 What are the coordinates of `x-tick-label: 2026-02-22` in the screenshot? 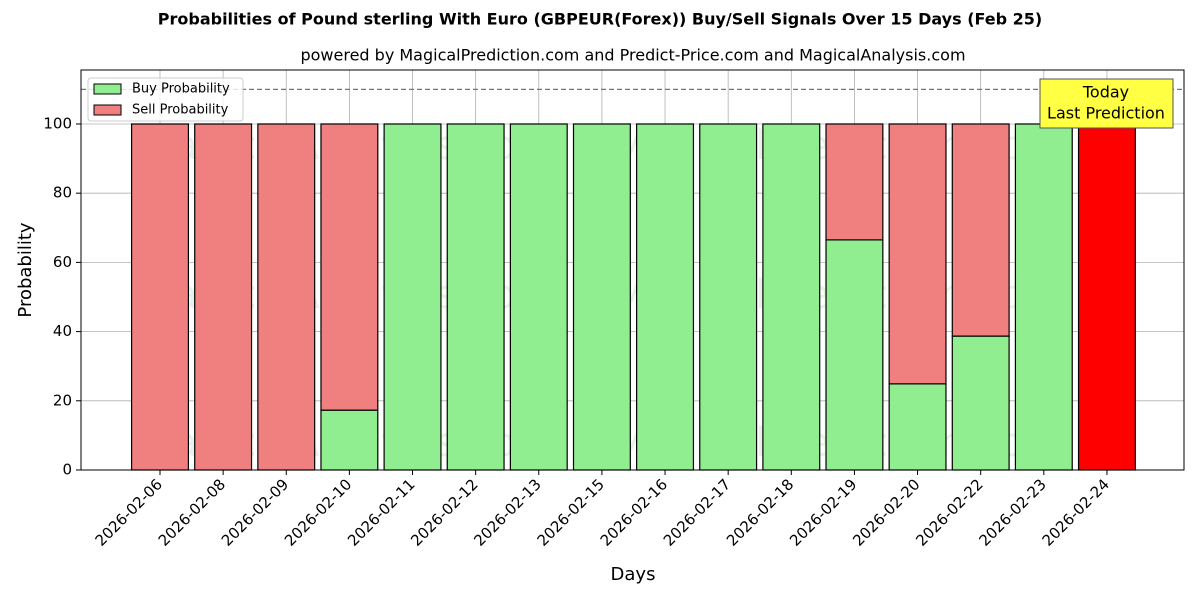 It's located at (949, 512).